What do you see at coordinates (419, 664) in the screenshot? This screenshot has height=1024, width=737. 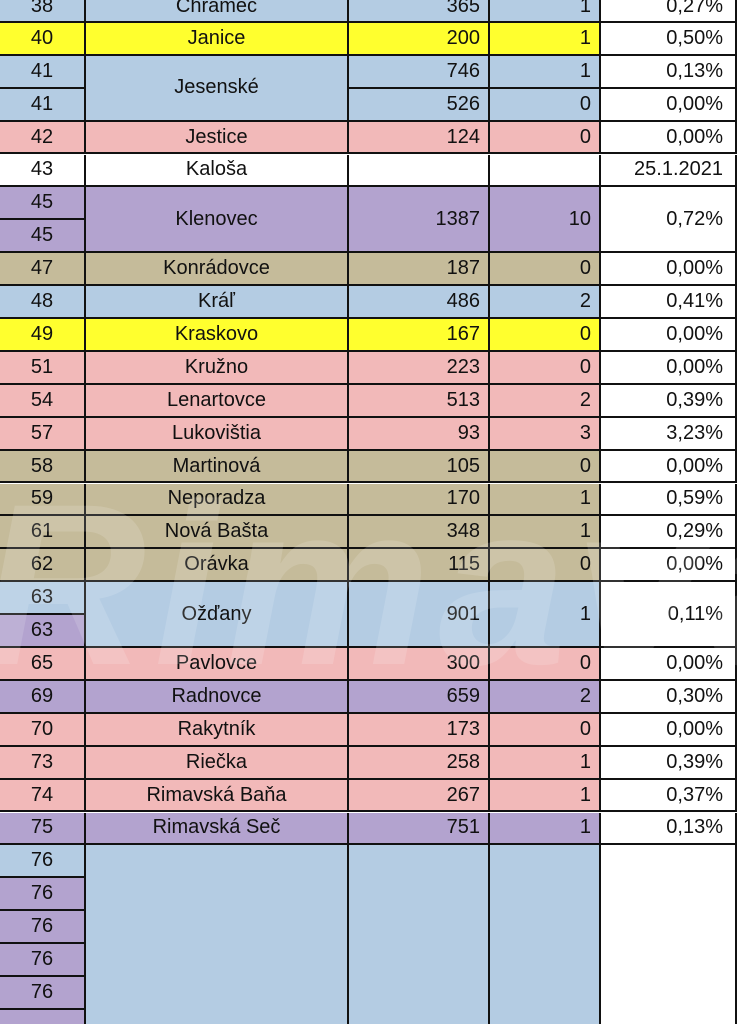 I see `population-cell: 300` at bounding box center [419, 664].